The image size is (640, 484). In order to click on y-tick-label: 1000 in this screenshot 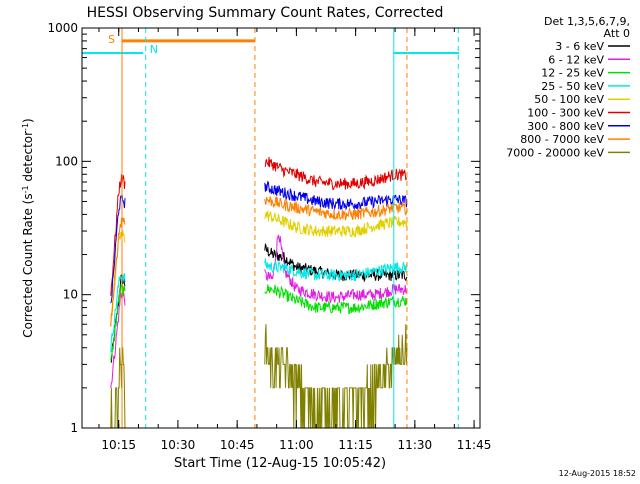, I will do `click(62, 28)`.